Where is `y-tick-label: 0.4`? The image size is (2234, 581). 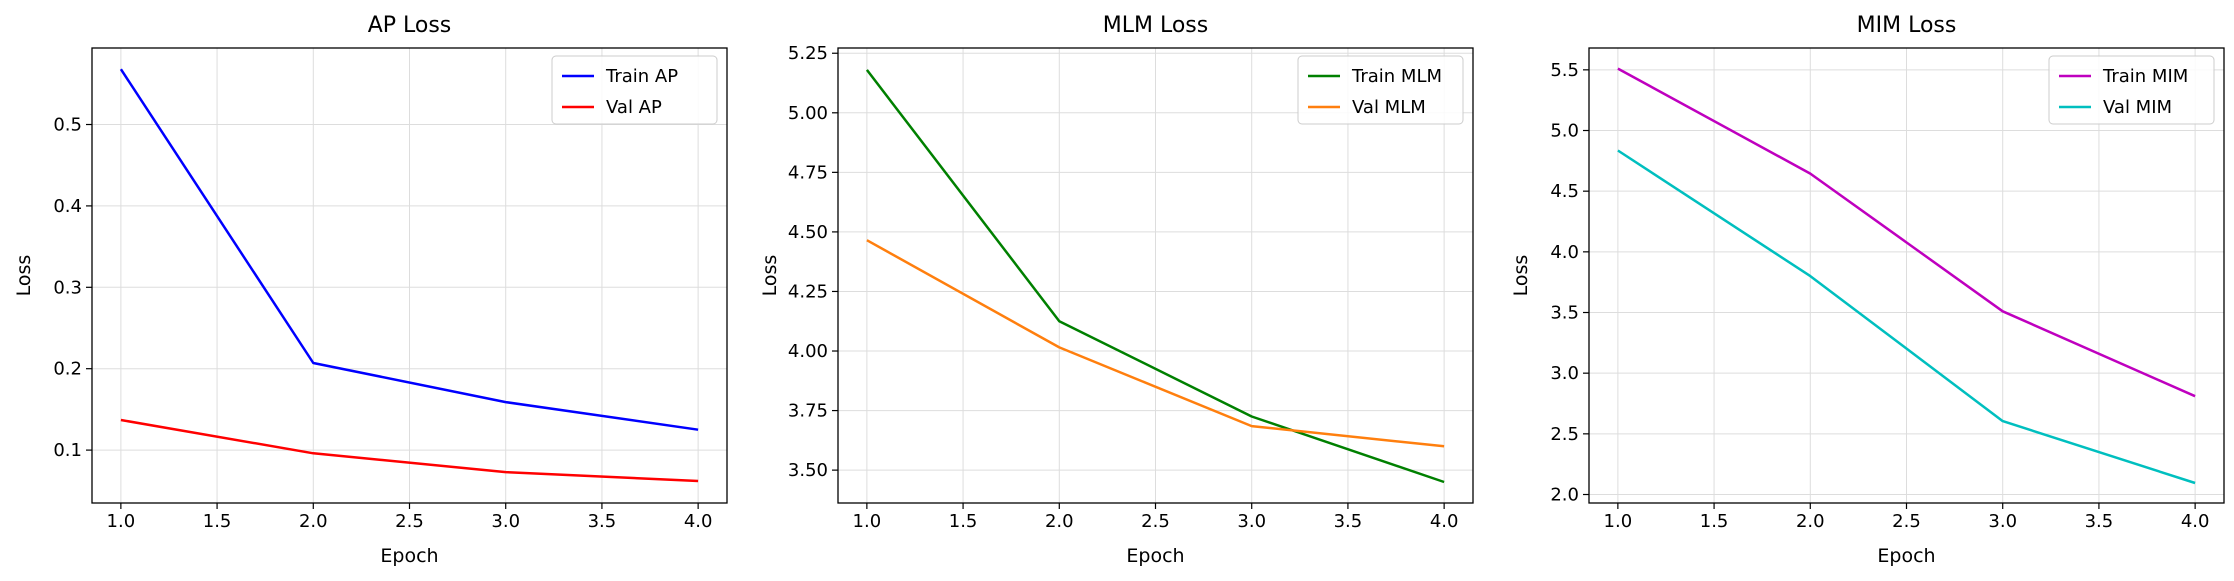
y-tick-label: 0.4 is located at coordinates (67, 206).